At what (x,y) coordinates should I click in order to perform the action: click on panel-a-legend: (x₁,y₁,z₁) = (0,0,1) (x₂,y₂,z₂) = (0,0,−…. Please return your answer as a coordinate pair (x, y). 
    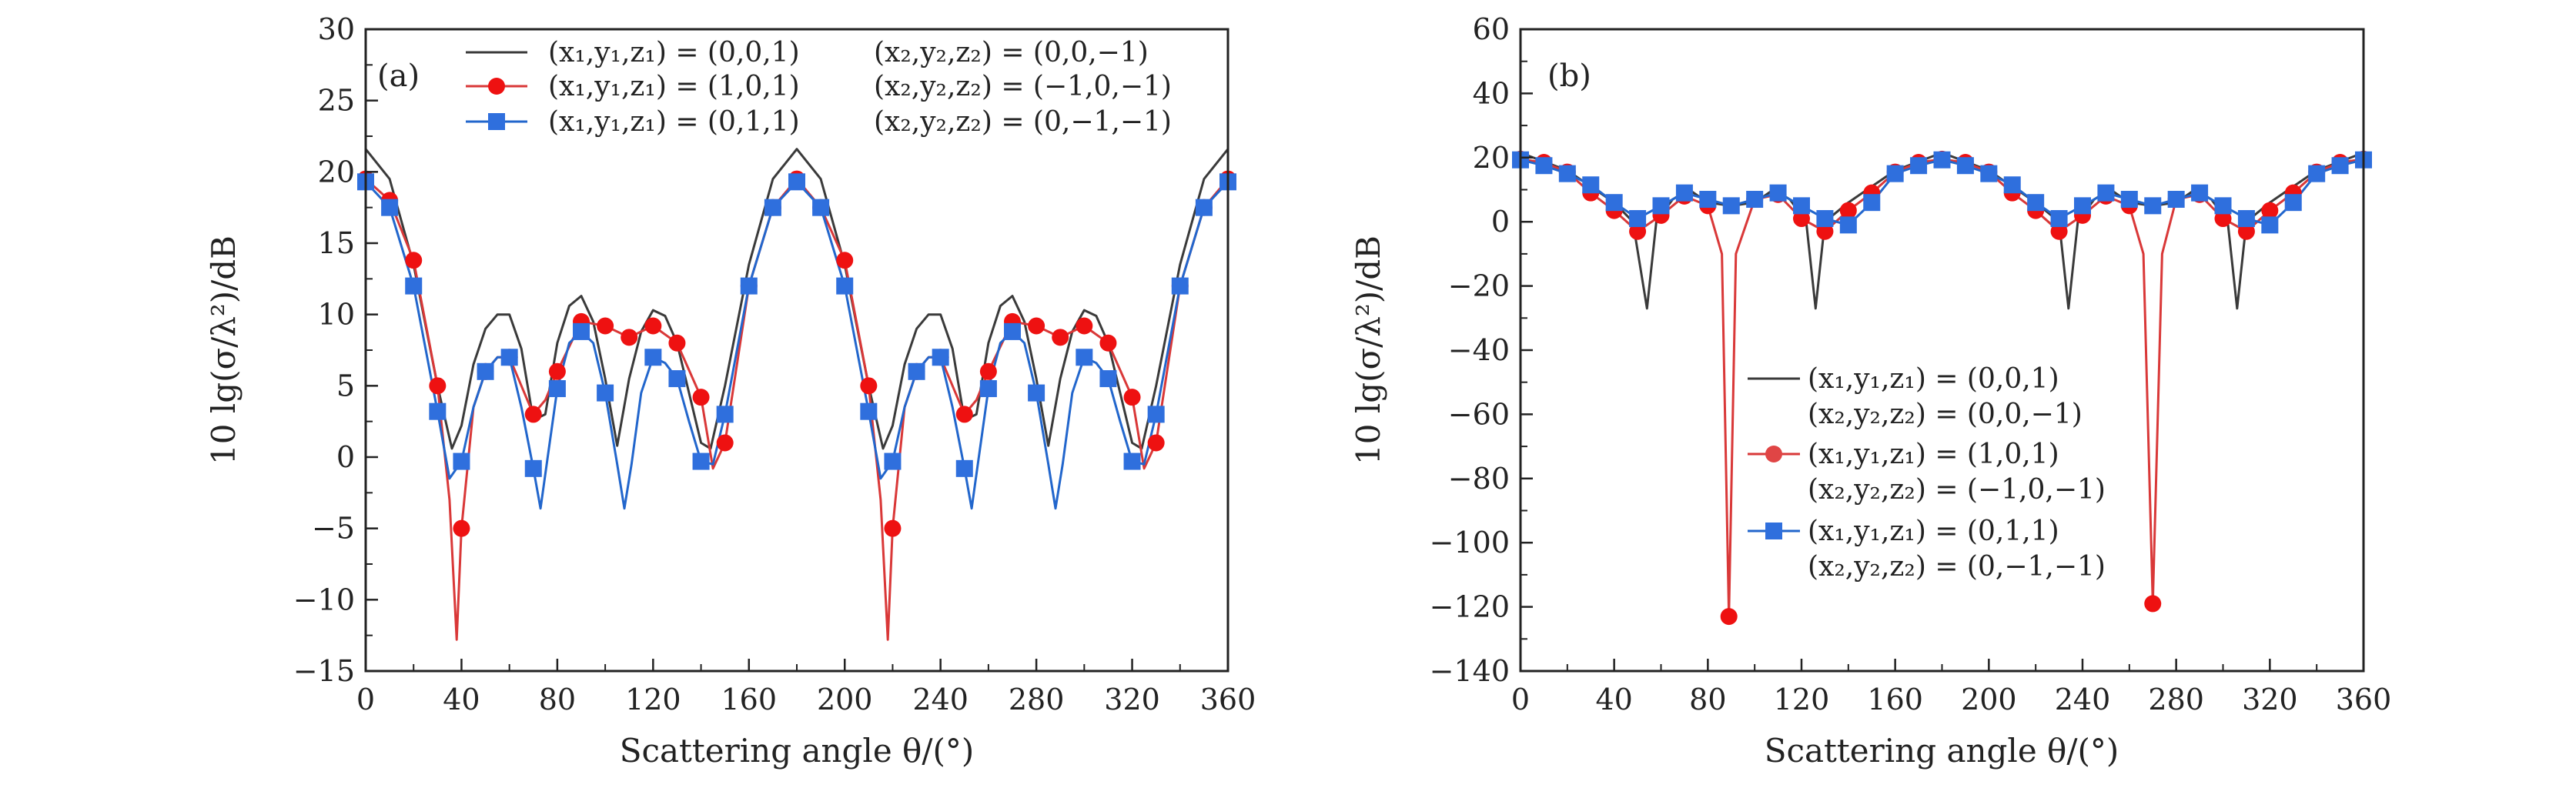
    Looking at the image, I should click on (819, 87).